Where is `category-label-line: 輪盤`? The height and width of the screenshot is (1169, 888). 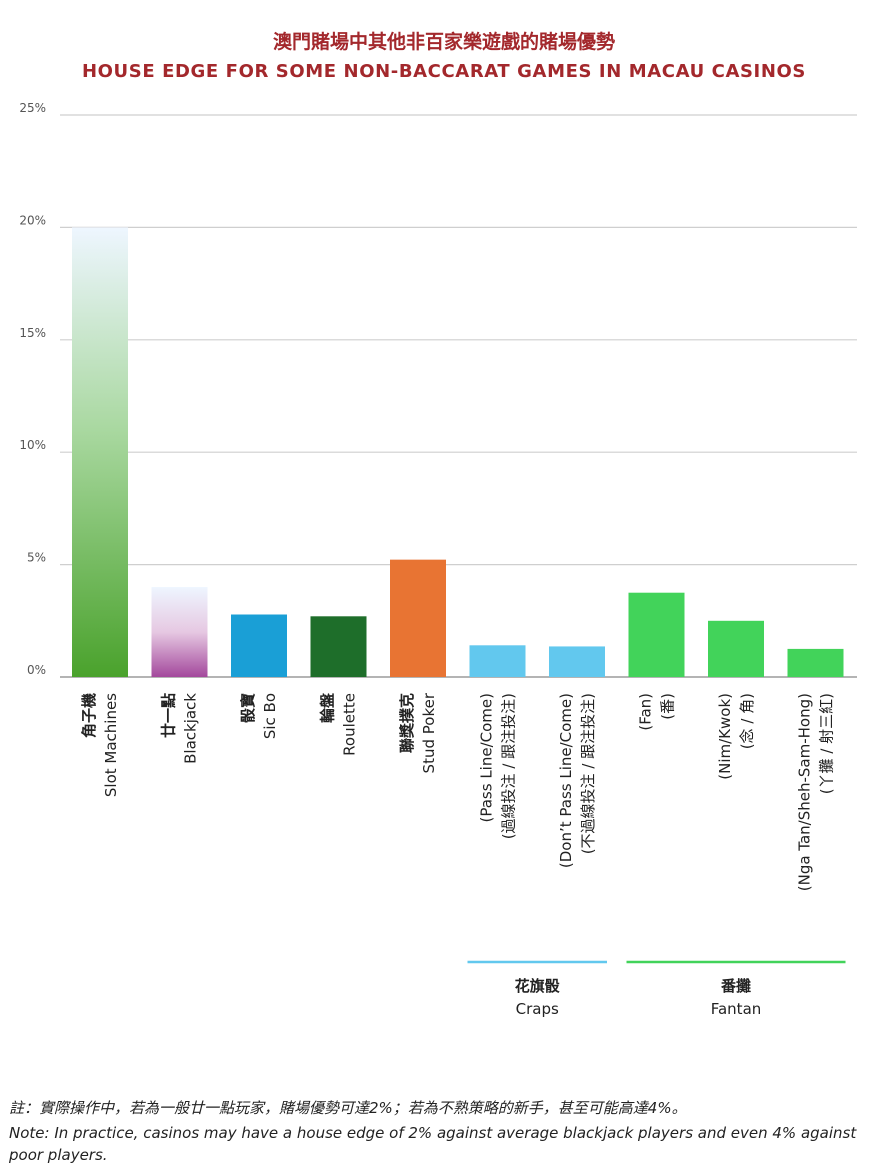
category-label-line: 輪盤 is located at coordinates (328, 707).